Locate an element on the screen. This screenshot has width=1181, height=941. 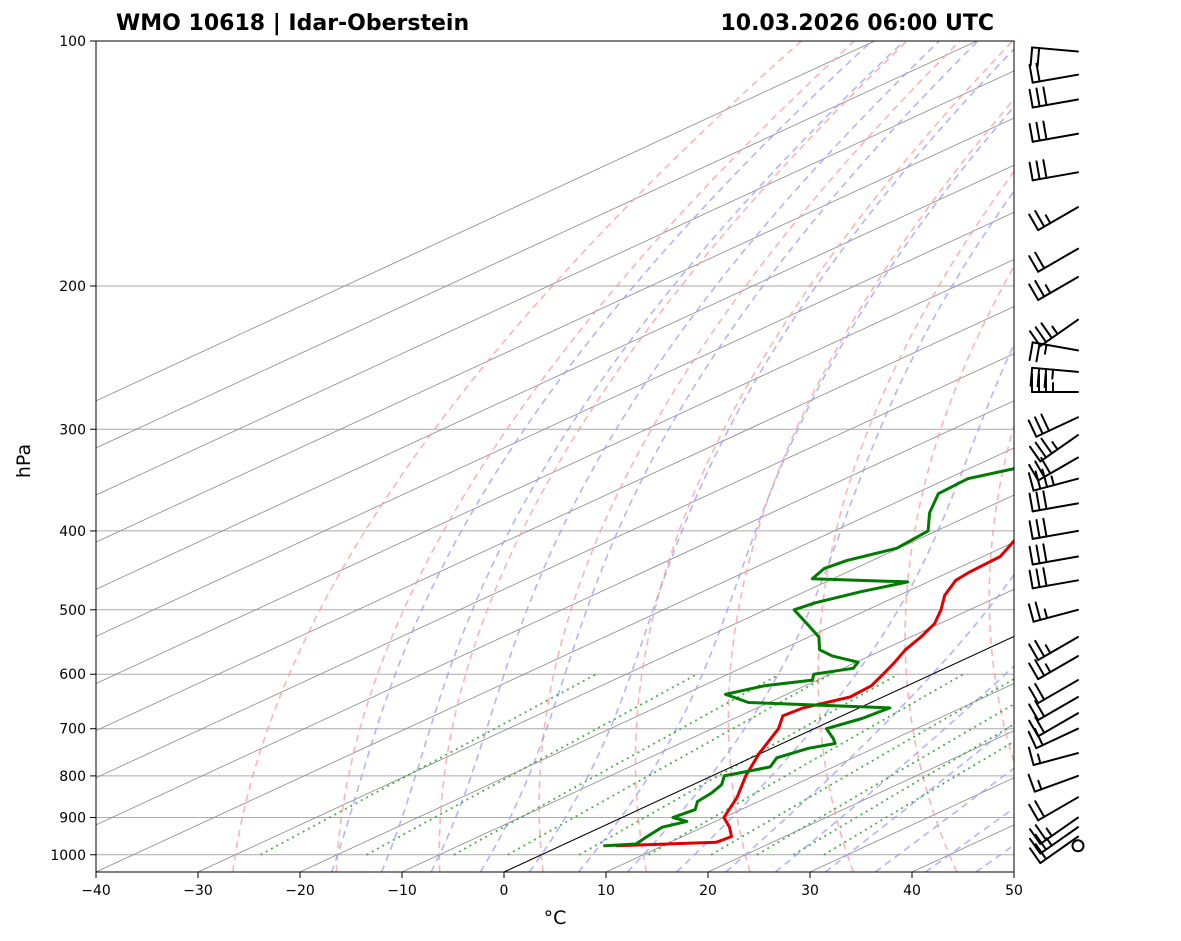
y-axis-ticks: 100 200 300 400 500 600 700 800 900 1000 is located at coordinates (73, 449).